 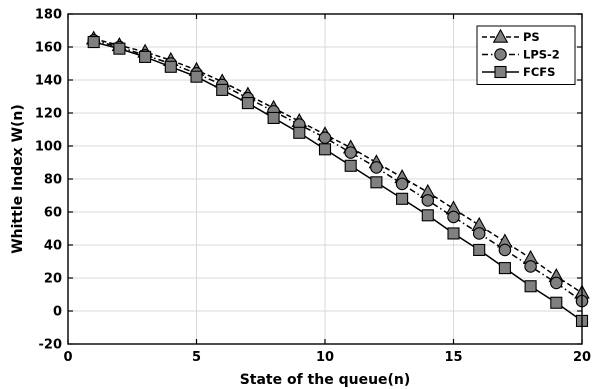 What do you see at coordinates (48, 15) in the screenshot?
I see `y-tick-label: 180` at bounding box center [48, 15].